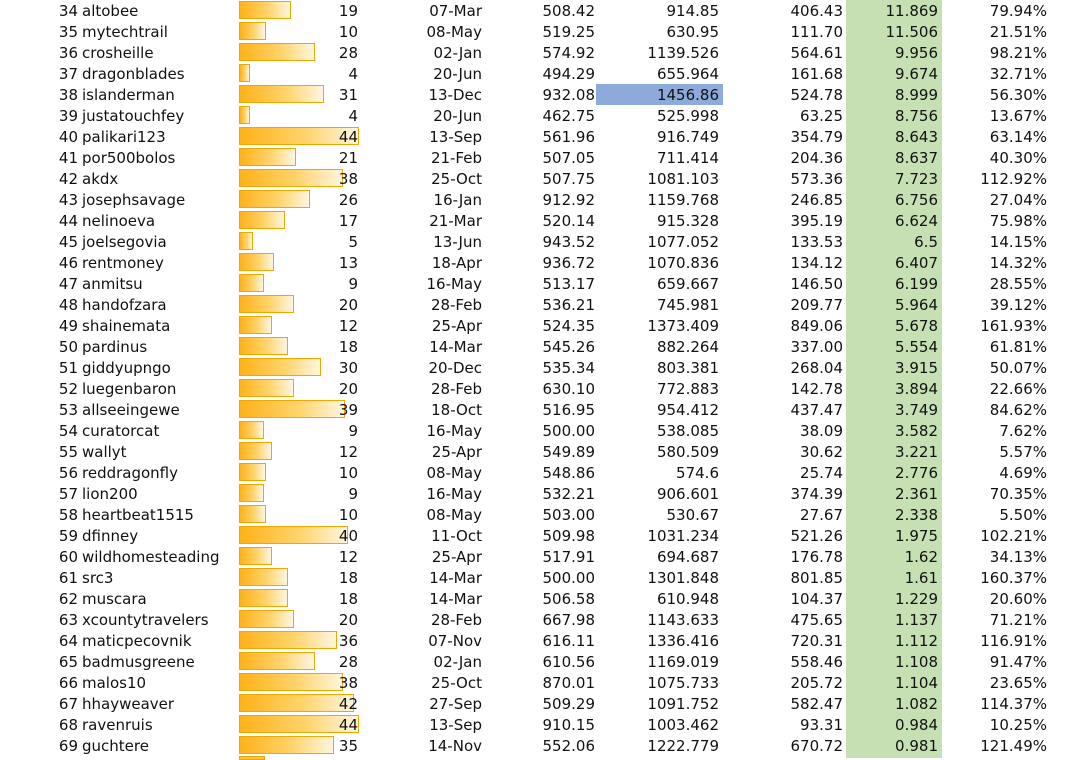 The width and height of the screenshot is (1077, 760). What do you see at coordinates (119, 221) in the screenshot?
I see `username-cell: nelinoeva` at bounding box center [119, 221].